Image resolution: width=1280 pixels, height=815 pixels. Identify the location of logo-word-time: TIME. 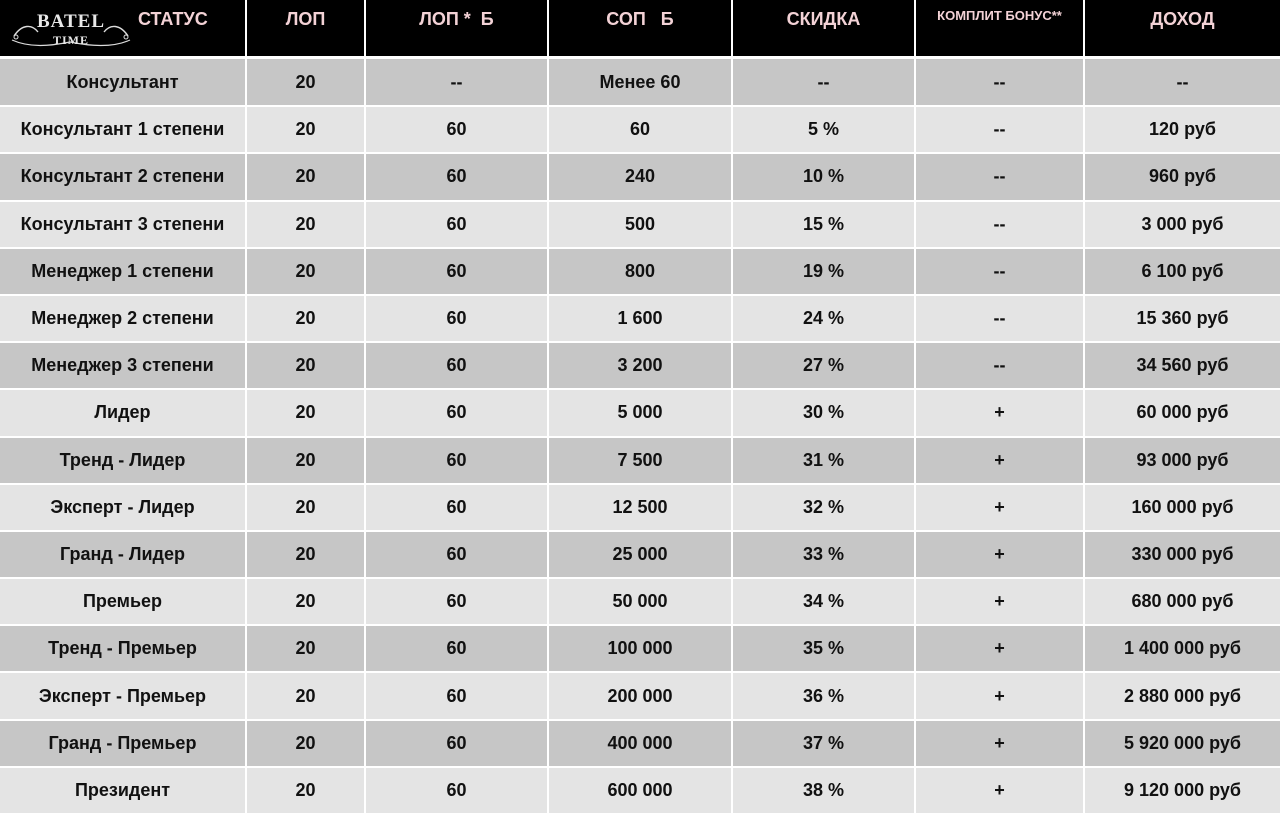
(71, 40).